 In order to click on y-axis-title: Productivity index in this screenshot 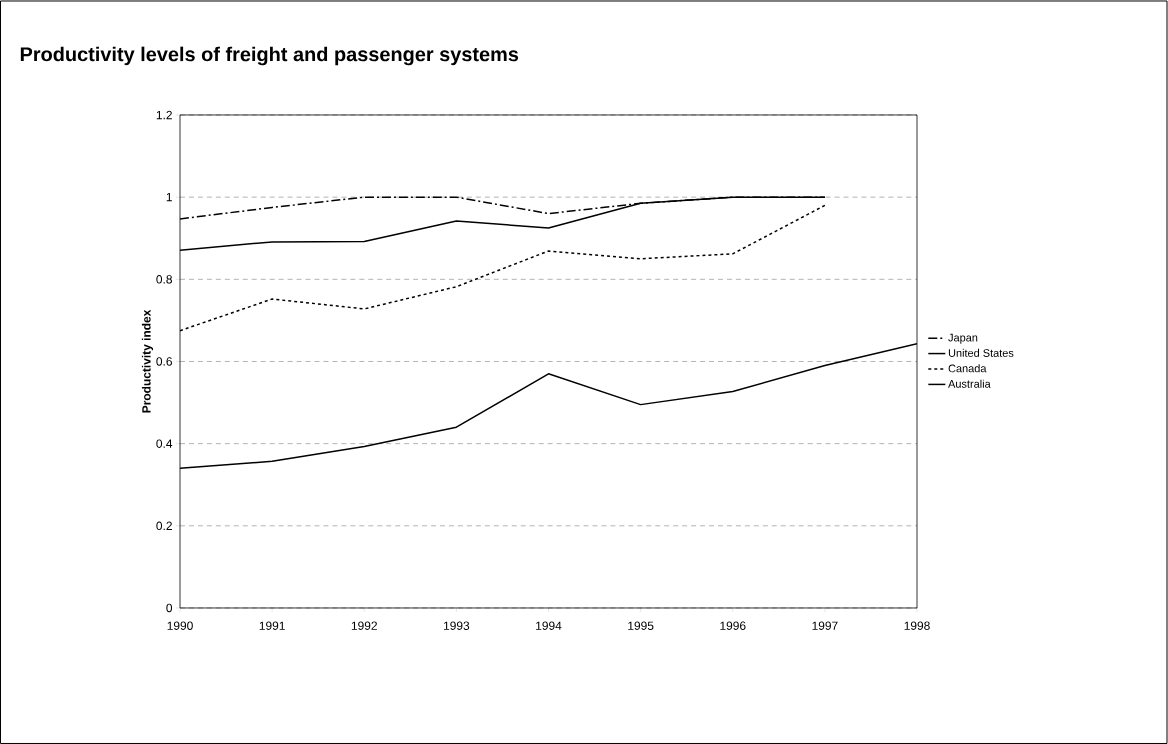, I will do `click(147, 361)`.